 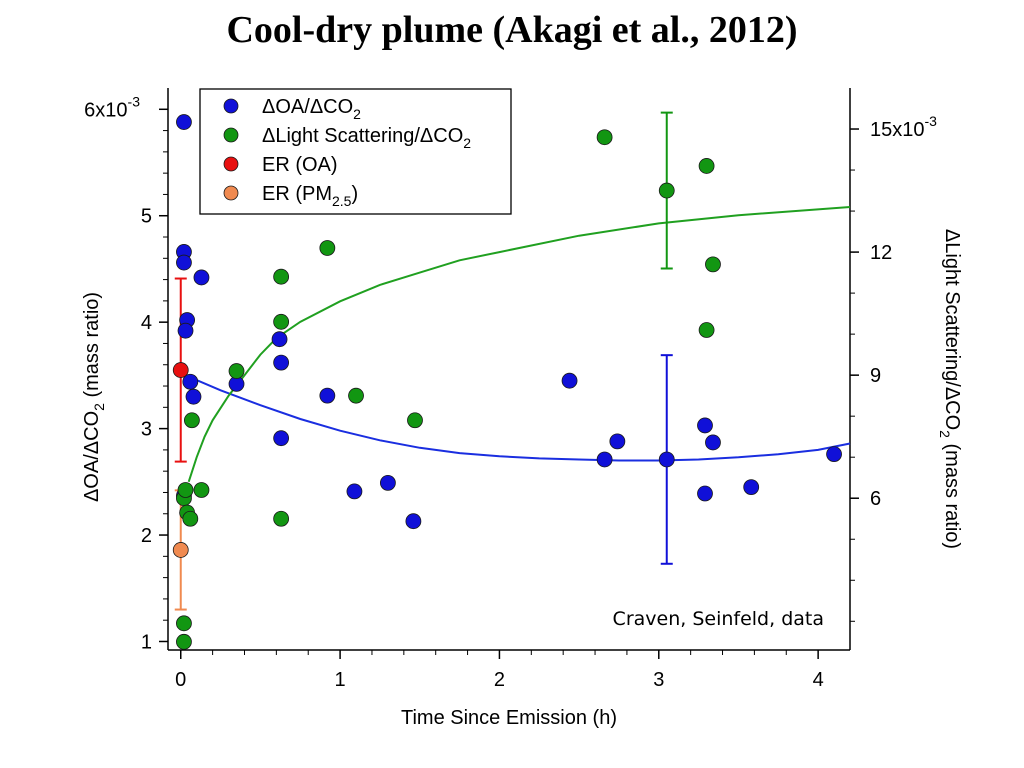 I want to click on x-tick-label: 1, so click(x=340, y=680).